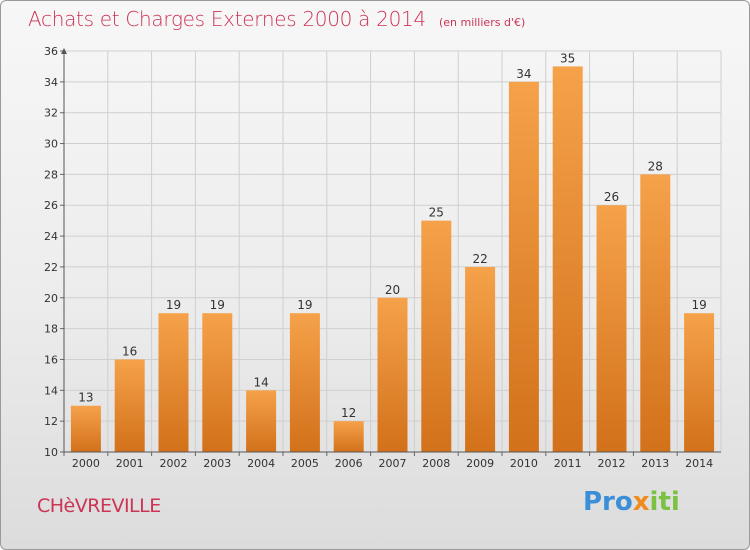  I want to click on value-label-2013: 28, so click(655, 166).